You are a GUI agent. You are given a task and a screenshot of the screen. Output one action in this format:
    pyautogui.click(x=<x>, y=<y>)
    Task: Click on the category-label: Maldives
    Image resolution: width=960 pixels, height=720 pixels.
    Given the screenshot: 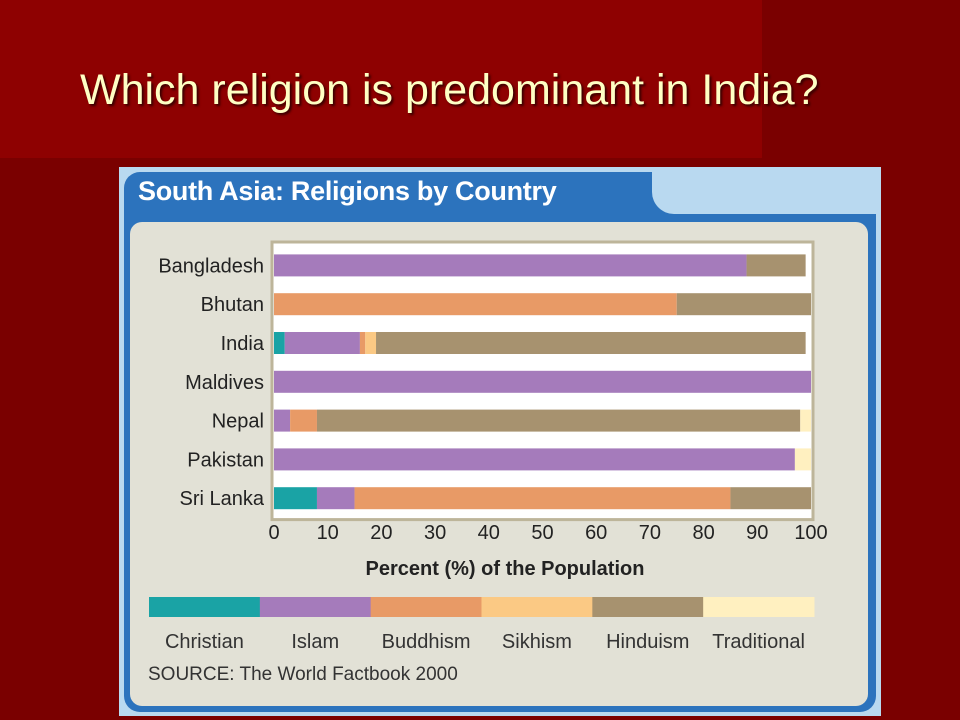 What is the action you would take?
    pyautogui.click(x=224, y=383)
    